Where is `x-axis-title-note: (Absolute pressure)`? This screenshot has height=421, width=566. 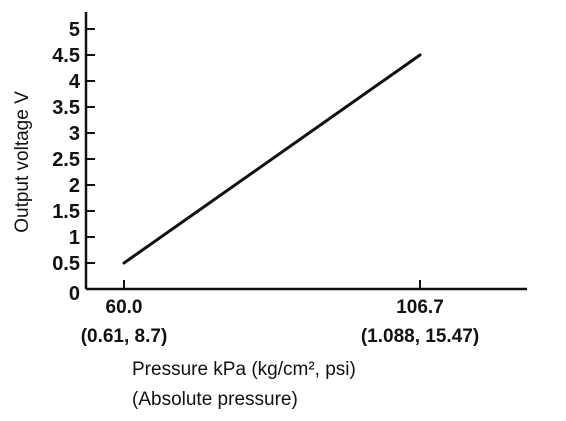 x-axis-title-note: (Absolute pressure) is located at coordinates (215, 399).